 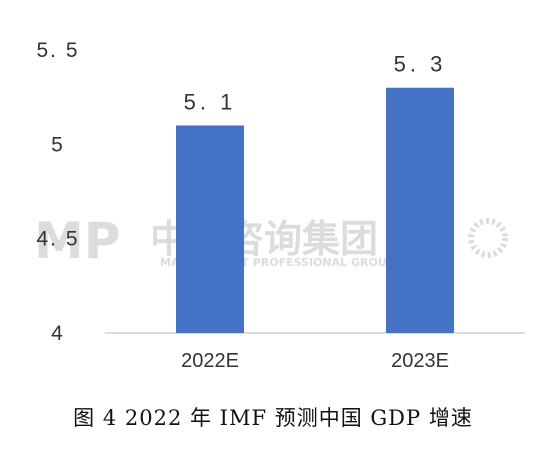 I want to click on x-tick-label: 2022E, so click(x=210, y=361).